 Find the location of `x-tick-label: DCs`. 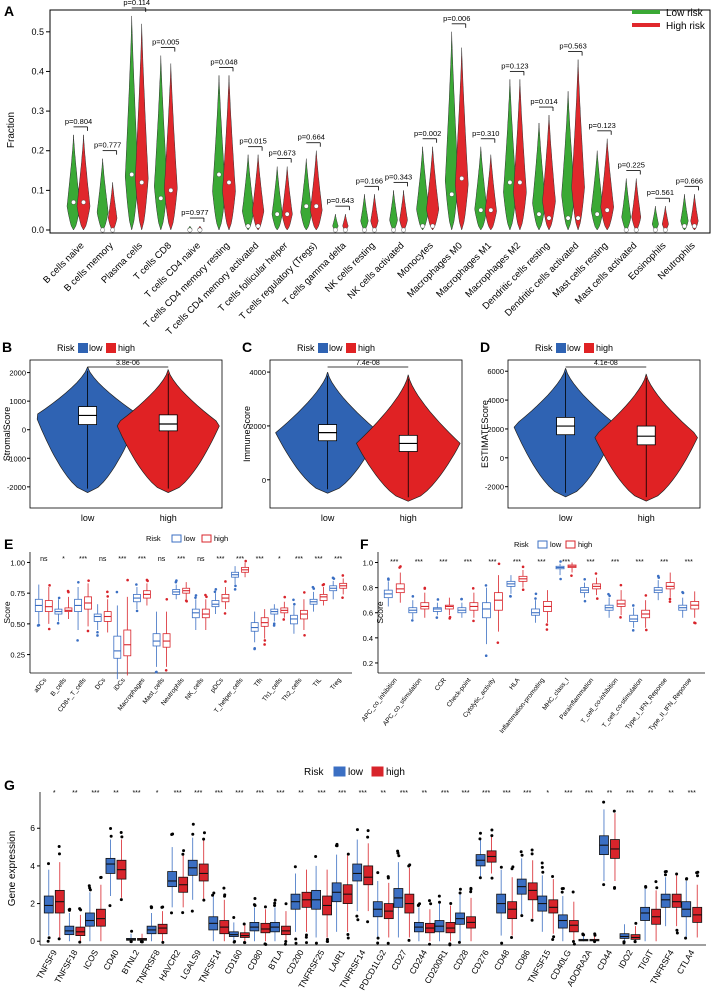

x-tick-label: DCs is located at coordinates (101, 683).